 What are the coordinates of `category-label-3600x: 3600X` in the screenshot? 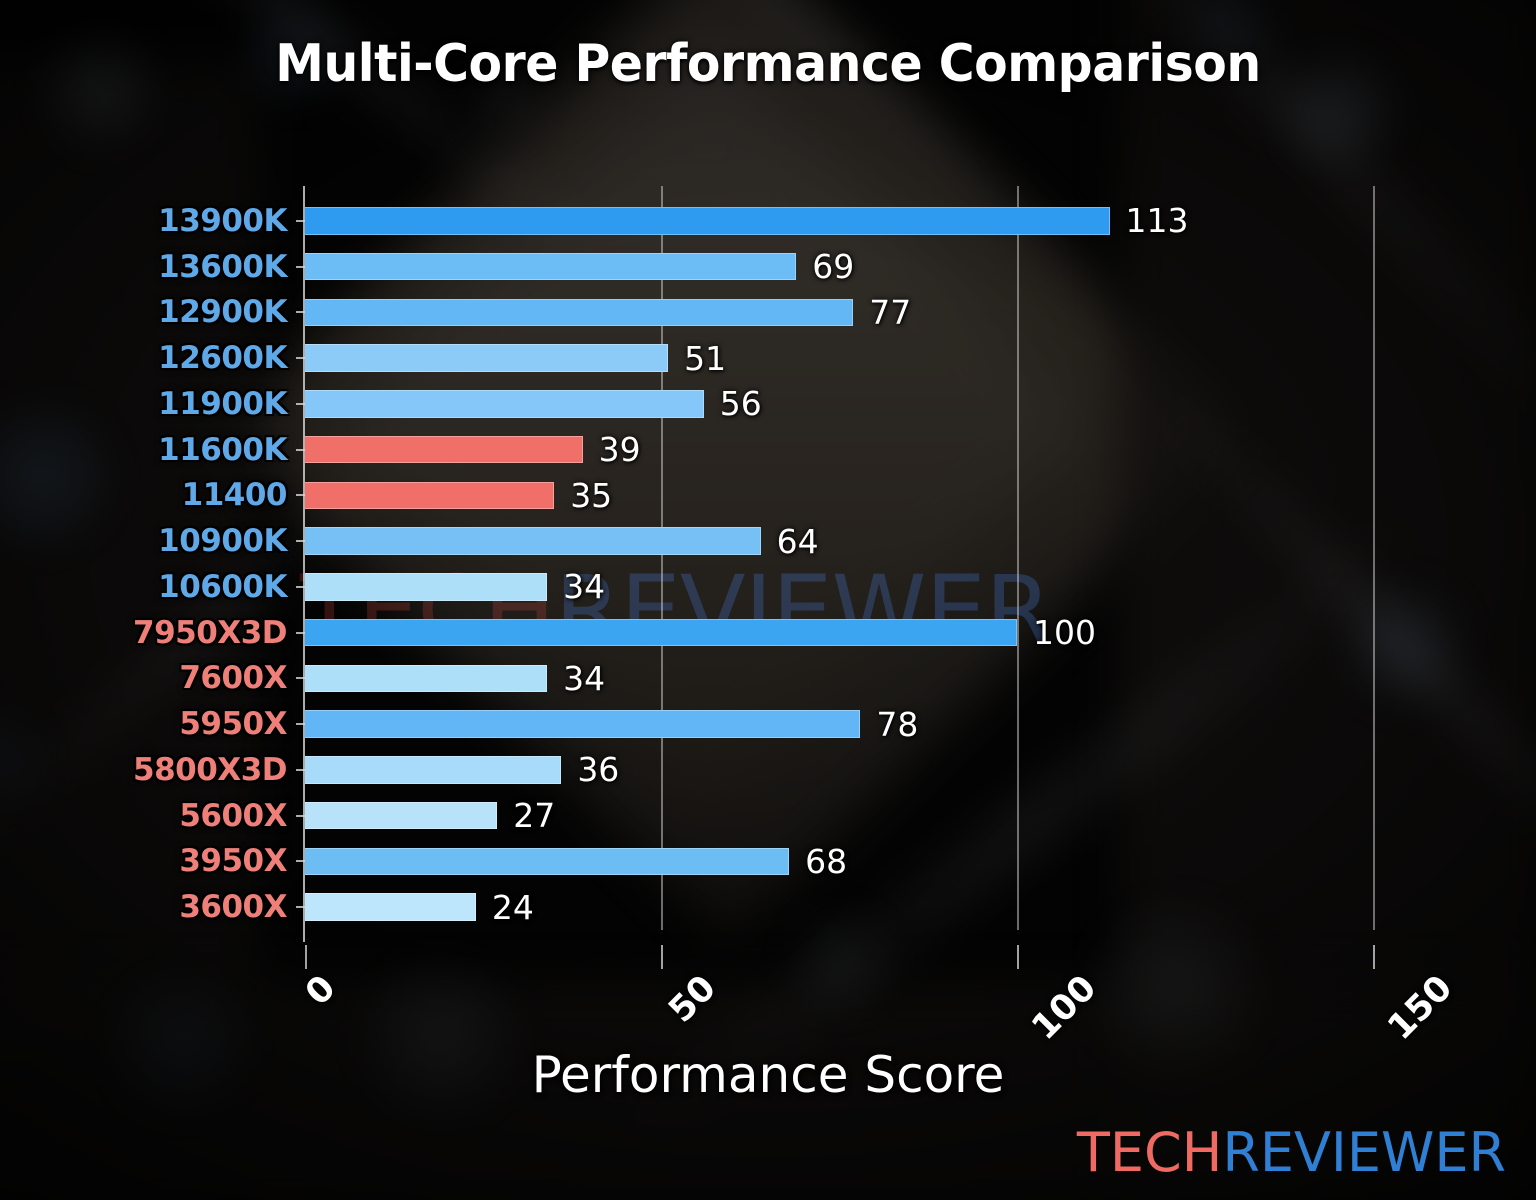 It's located at (233, 907).